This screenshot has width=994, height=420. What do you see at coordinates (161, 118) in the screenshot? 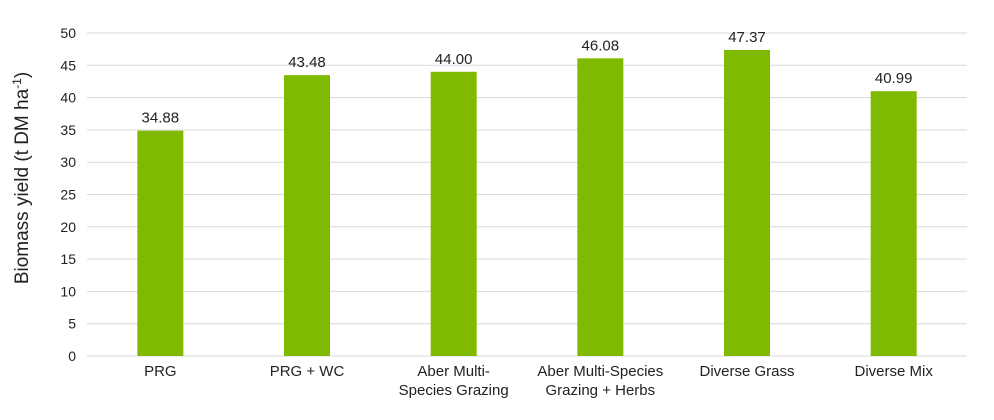
I see `data-label-0: 34.88` at bounding box center [161, 118].